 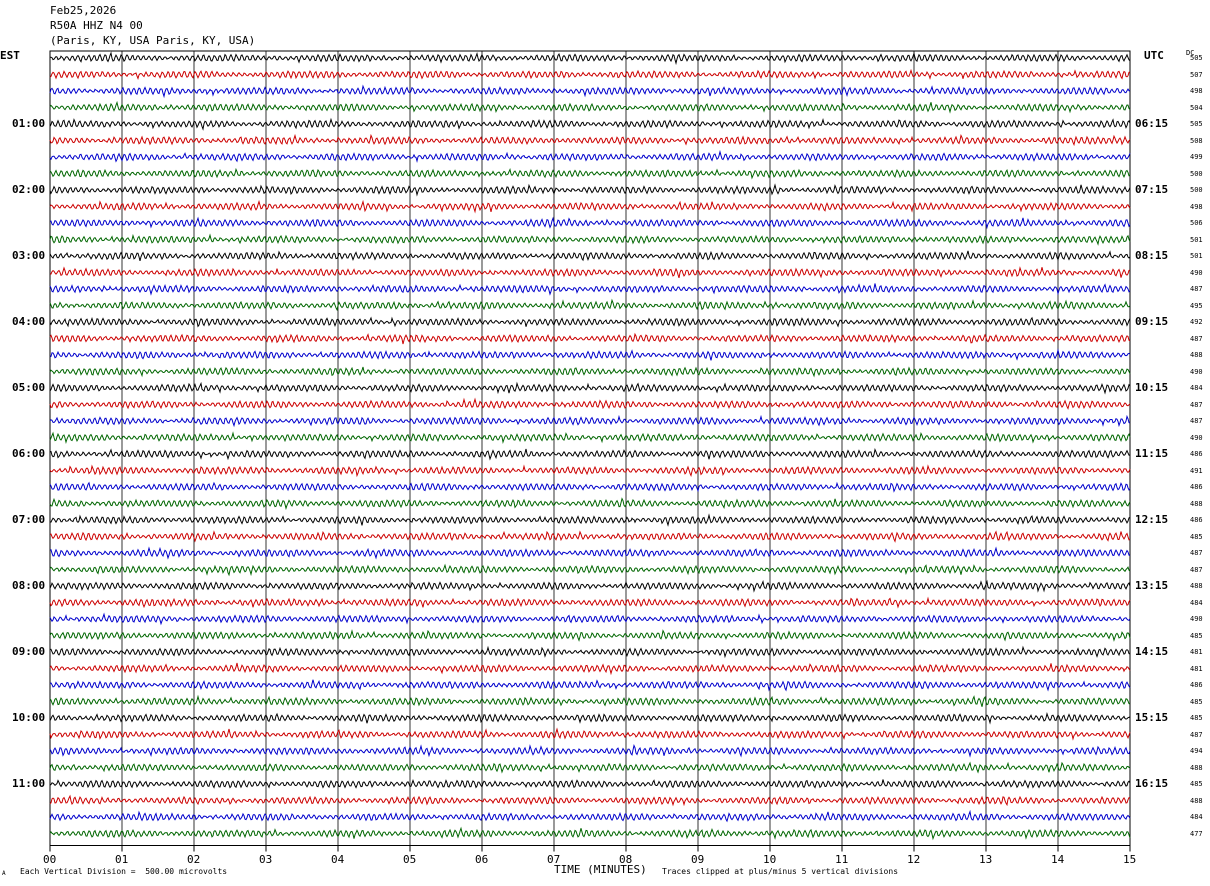 I want to click on left-hour-label: 10:00, so click(x=29, y=717).